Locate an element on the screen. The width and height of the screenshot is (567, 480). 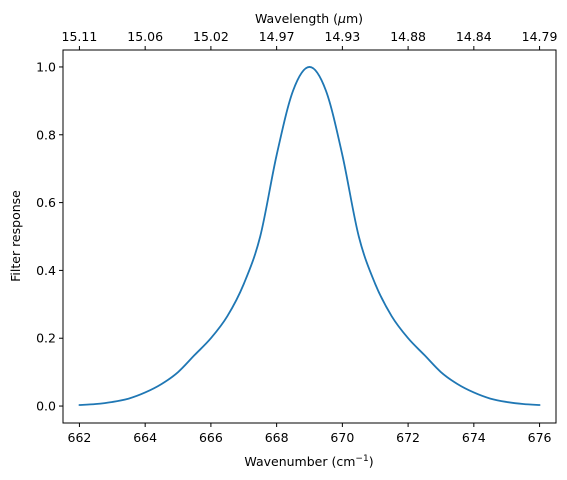
top-x-tick-label: 15.06 is located at coordinates (145, 36).